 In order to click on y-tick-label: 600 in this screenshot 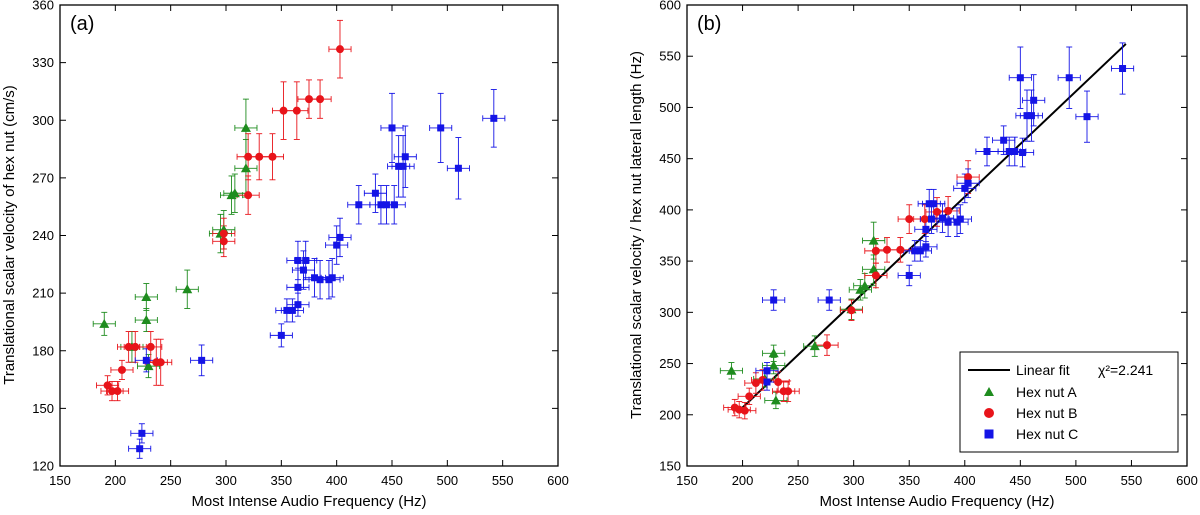, I will do `click(670, 6)`.